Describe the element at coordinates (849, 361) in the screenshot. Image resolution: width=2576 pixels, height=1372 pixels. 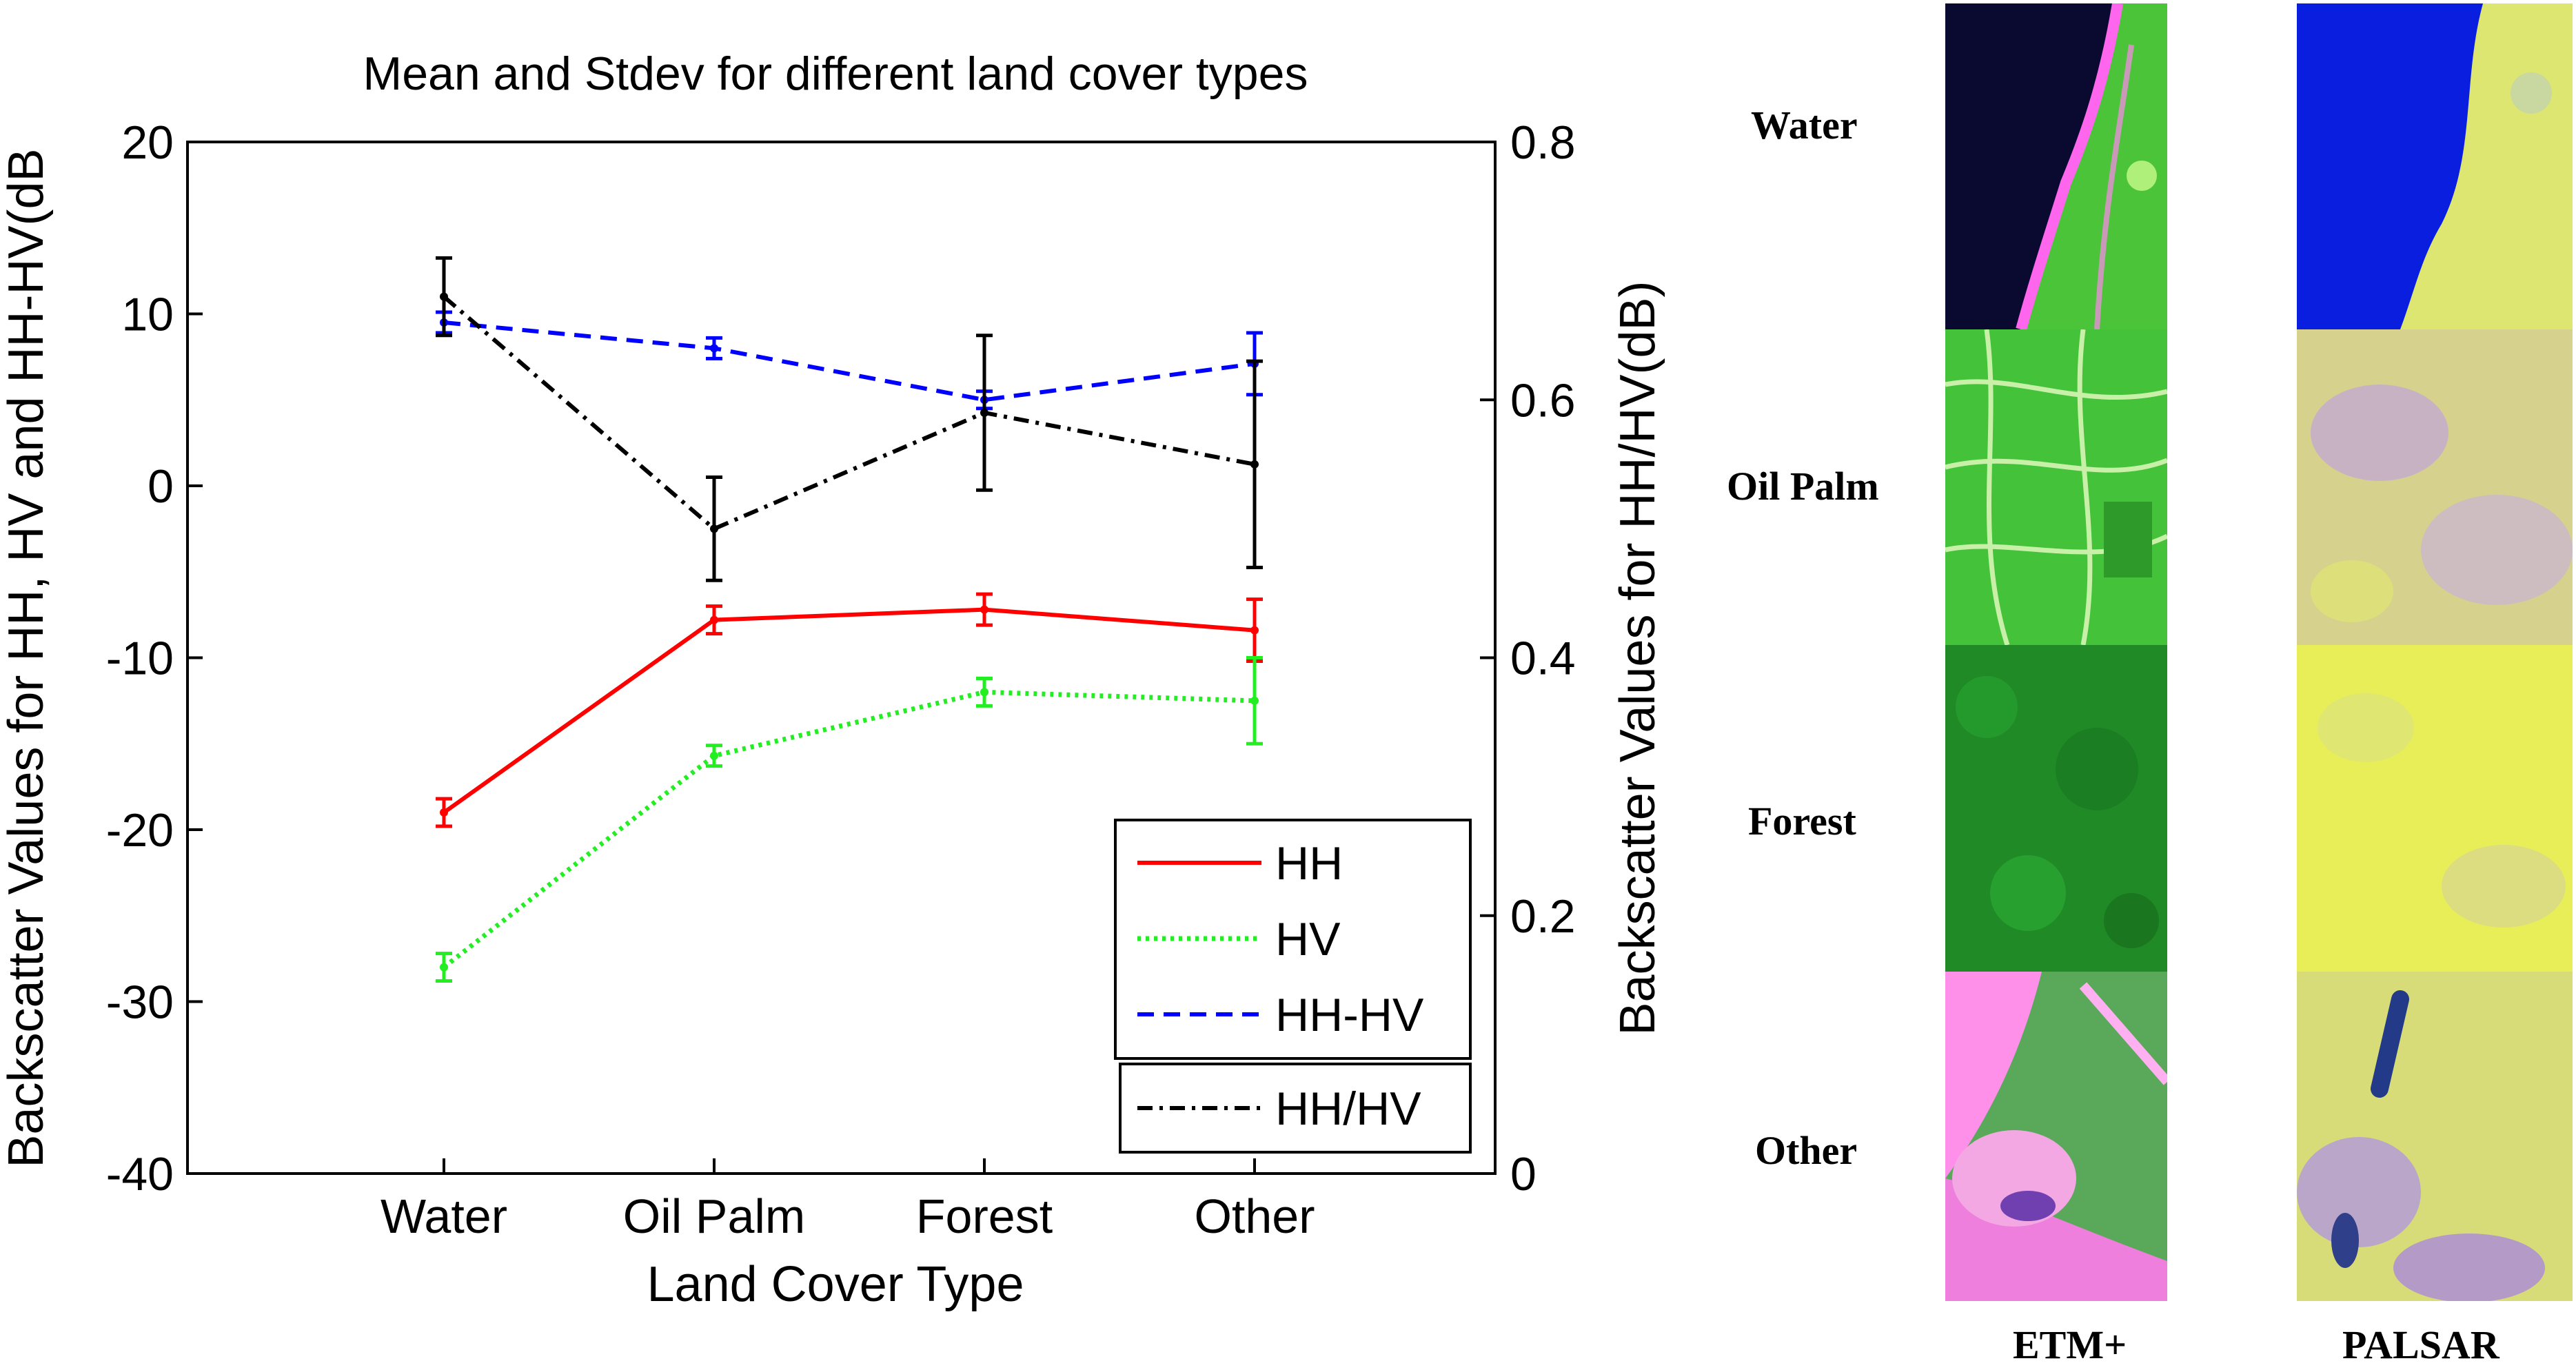
I see `series-line-hh-hv` at that location.